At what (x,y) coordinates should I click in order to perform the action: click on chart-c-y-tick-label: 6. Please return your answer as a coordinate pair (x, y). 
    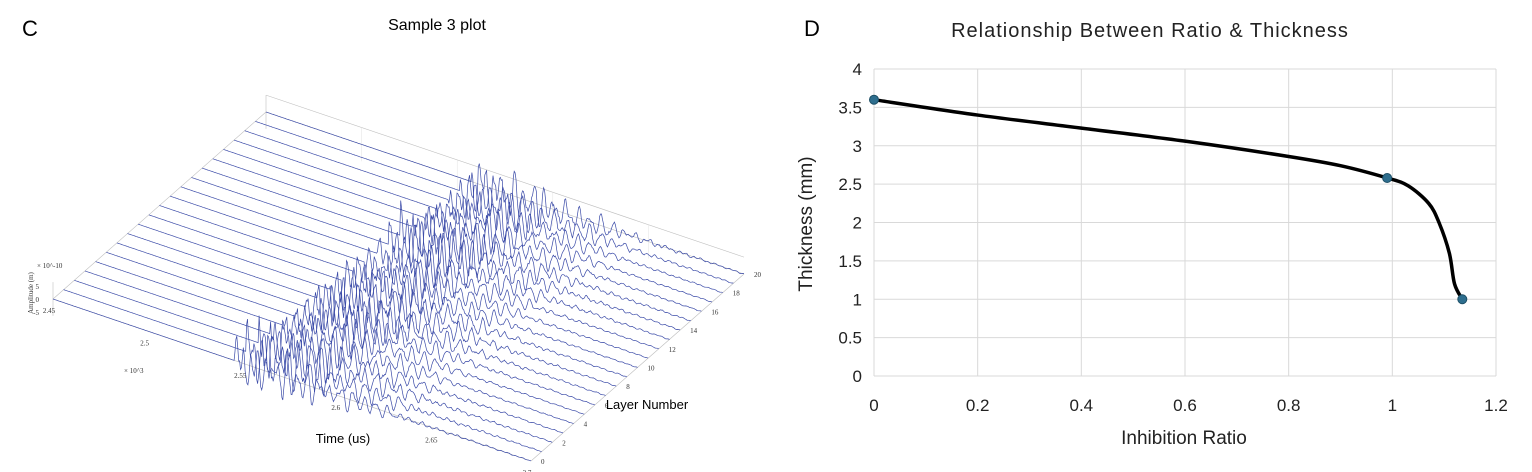
    Looking at the image, I should click on (607, 406).